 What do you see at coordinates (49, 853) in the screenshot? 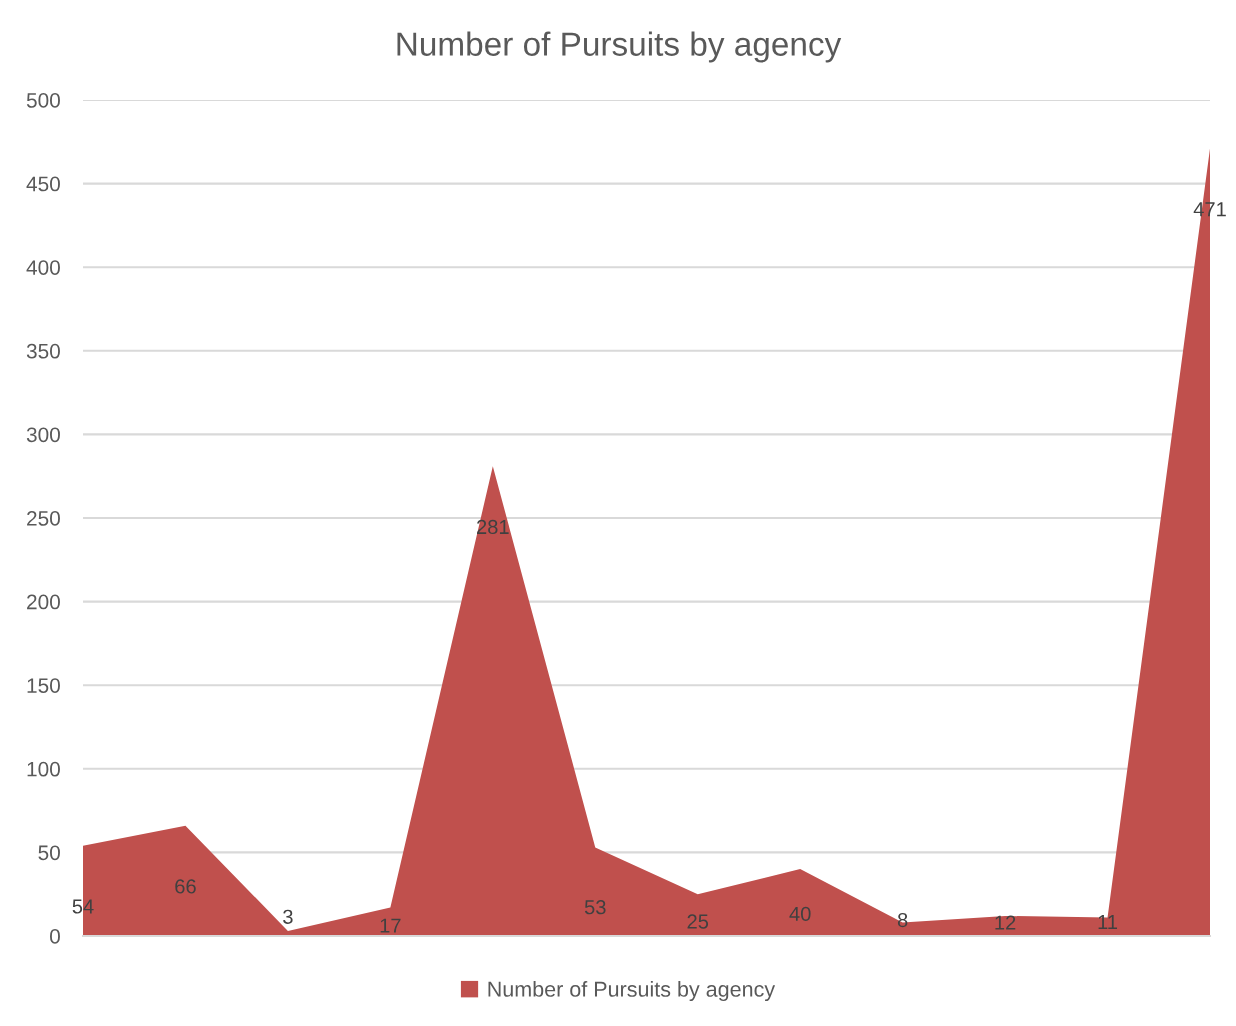
I see `y-tick-label: 50` at bounding box center [49, 853].